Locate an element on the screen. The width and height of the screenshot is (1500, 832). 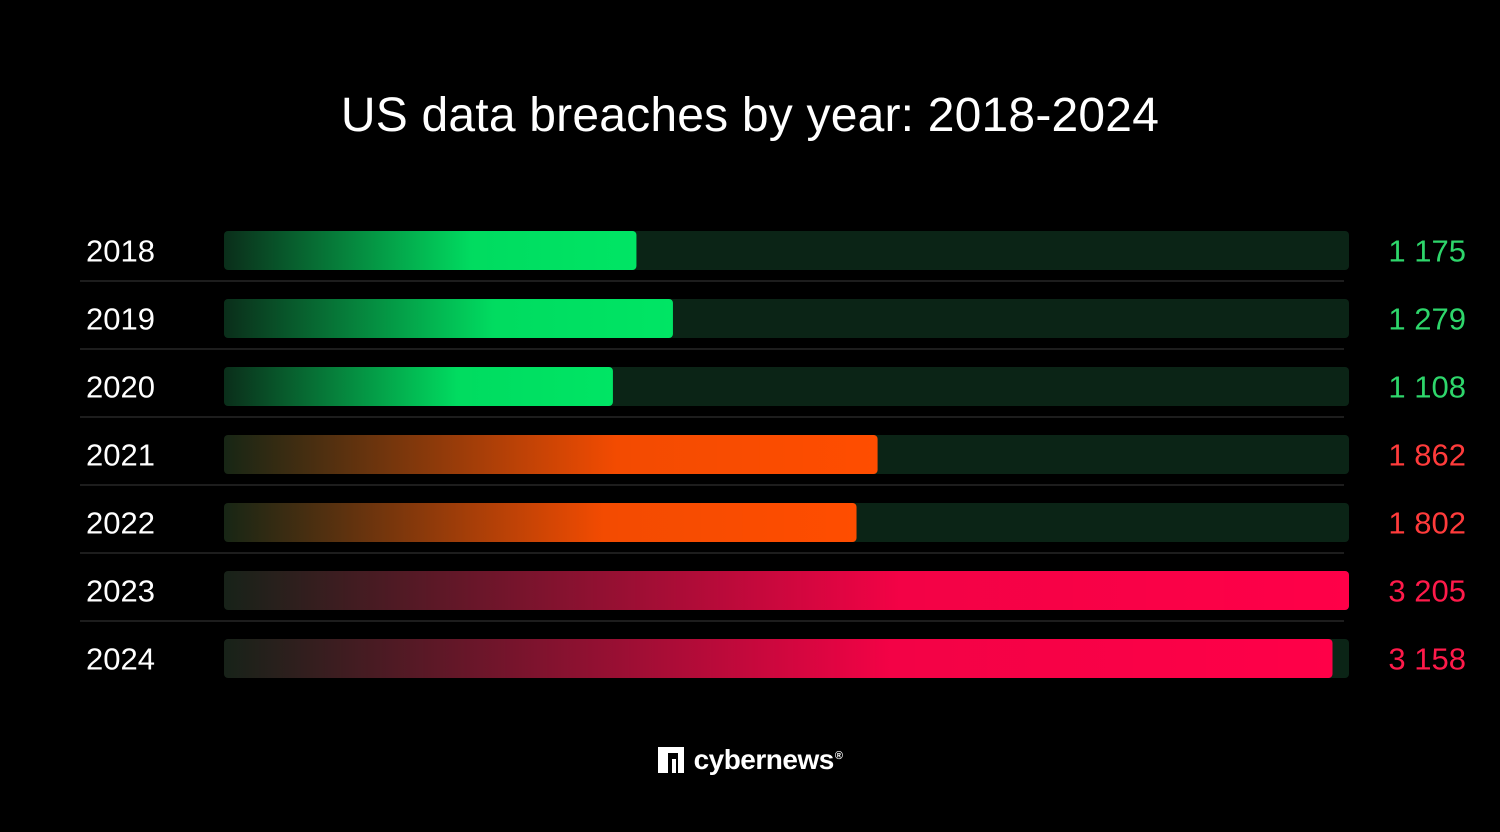
bar-2018 is located at coordinates (430, 250).